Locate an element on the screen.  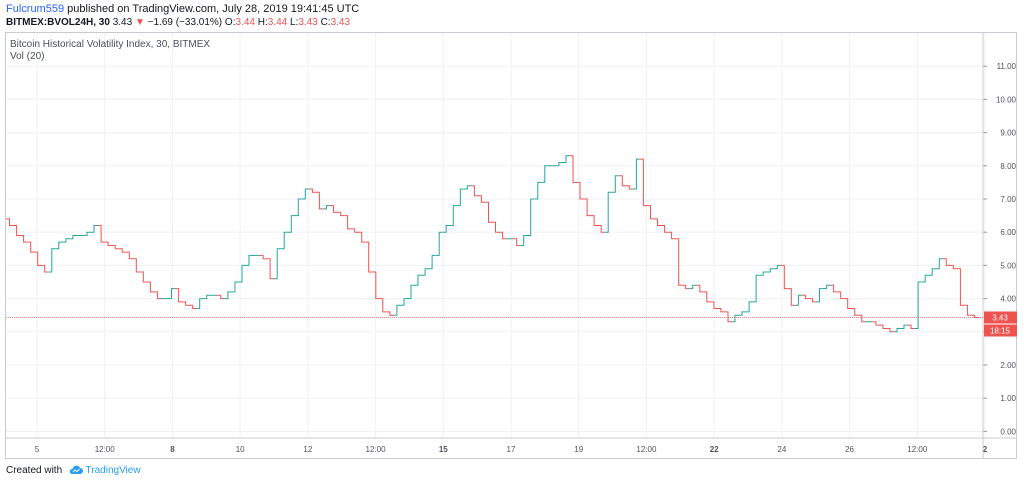
y-tick-label: 9.00 is located at coordinates (1008, 133).